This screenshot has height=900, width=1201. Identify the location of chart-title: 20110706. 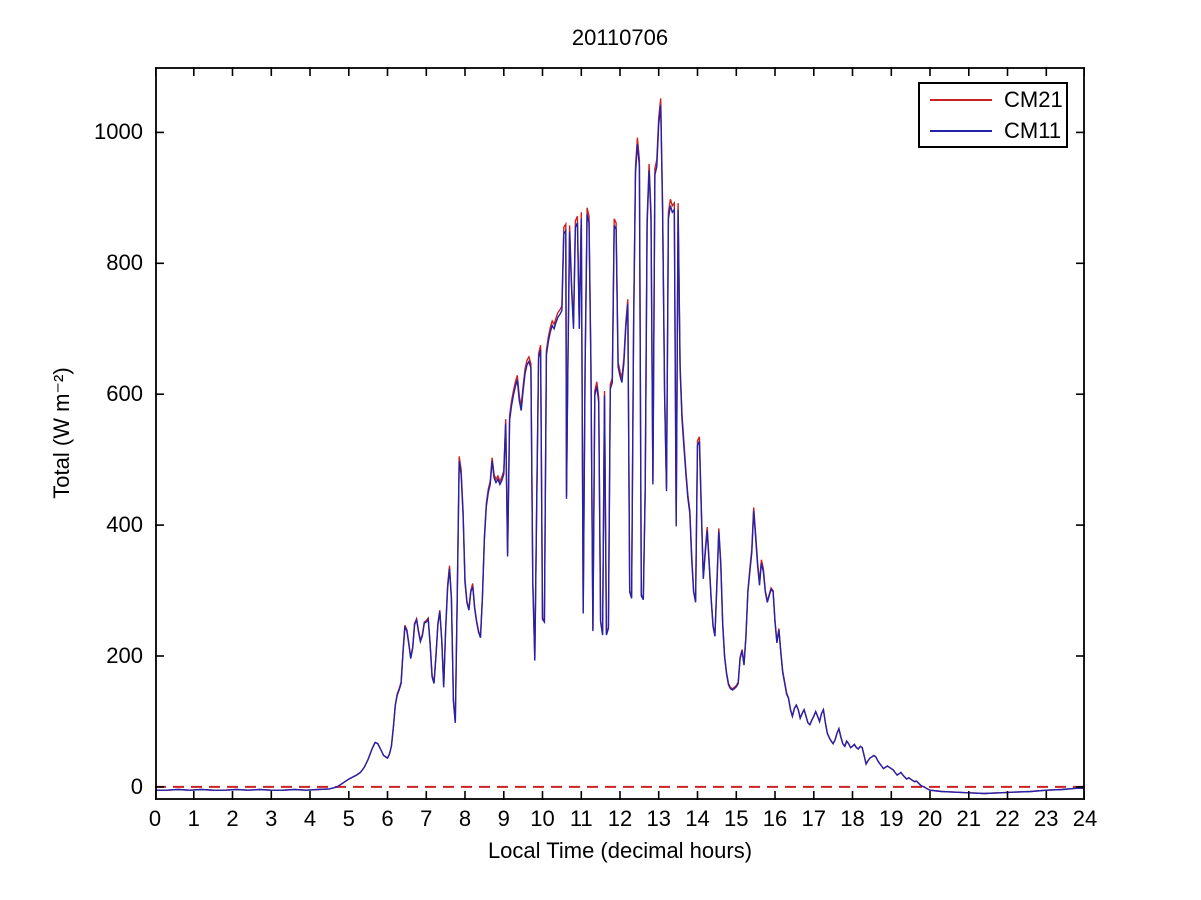
(620, 37).